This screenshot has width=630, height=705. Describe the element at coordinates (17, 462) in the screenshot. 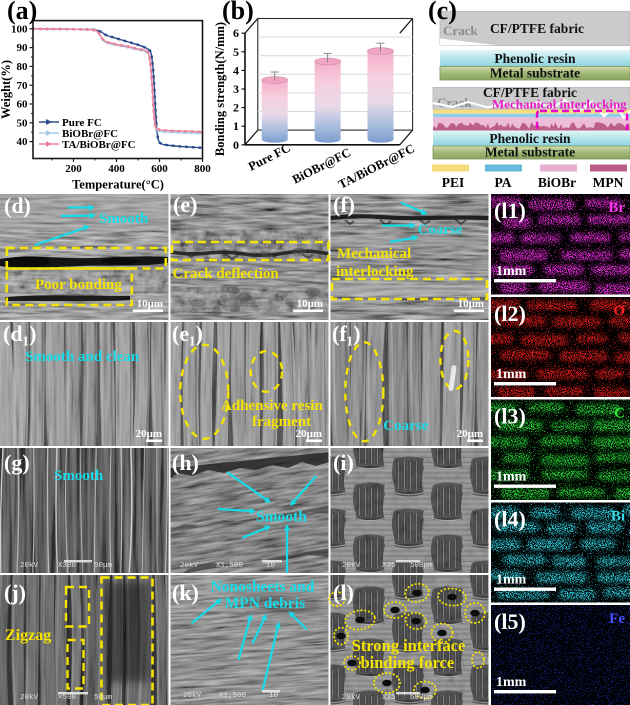

I see `svg-text: (g)` at that location.